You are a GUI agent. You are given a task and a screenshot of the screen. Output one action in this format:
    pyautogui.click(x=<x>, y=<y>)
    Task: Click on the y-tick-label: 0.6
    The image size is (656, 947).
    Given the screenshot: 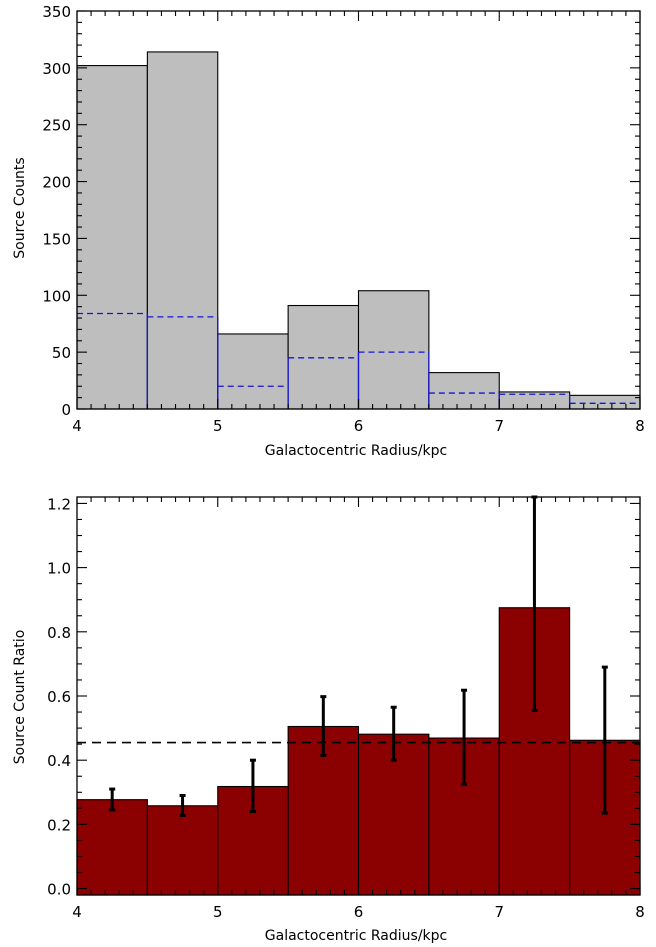 What is the action you would take?
    pyautogui.click(x=59, y=697)
    